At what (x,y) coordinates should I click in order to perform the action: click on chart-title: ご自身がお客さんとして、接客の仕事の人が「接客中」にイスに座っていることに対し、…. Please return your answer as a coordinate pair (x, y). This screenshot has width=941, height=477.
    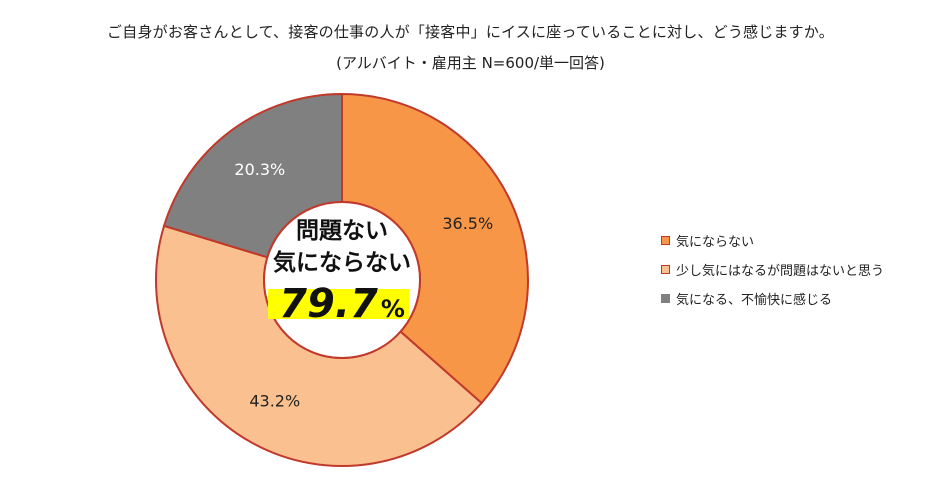
    Looking at the image, I should click on (470, 32).